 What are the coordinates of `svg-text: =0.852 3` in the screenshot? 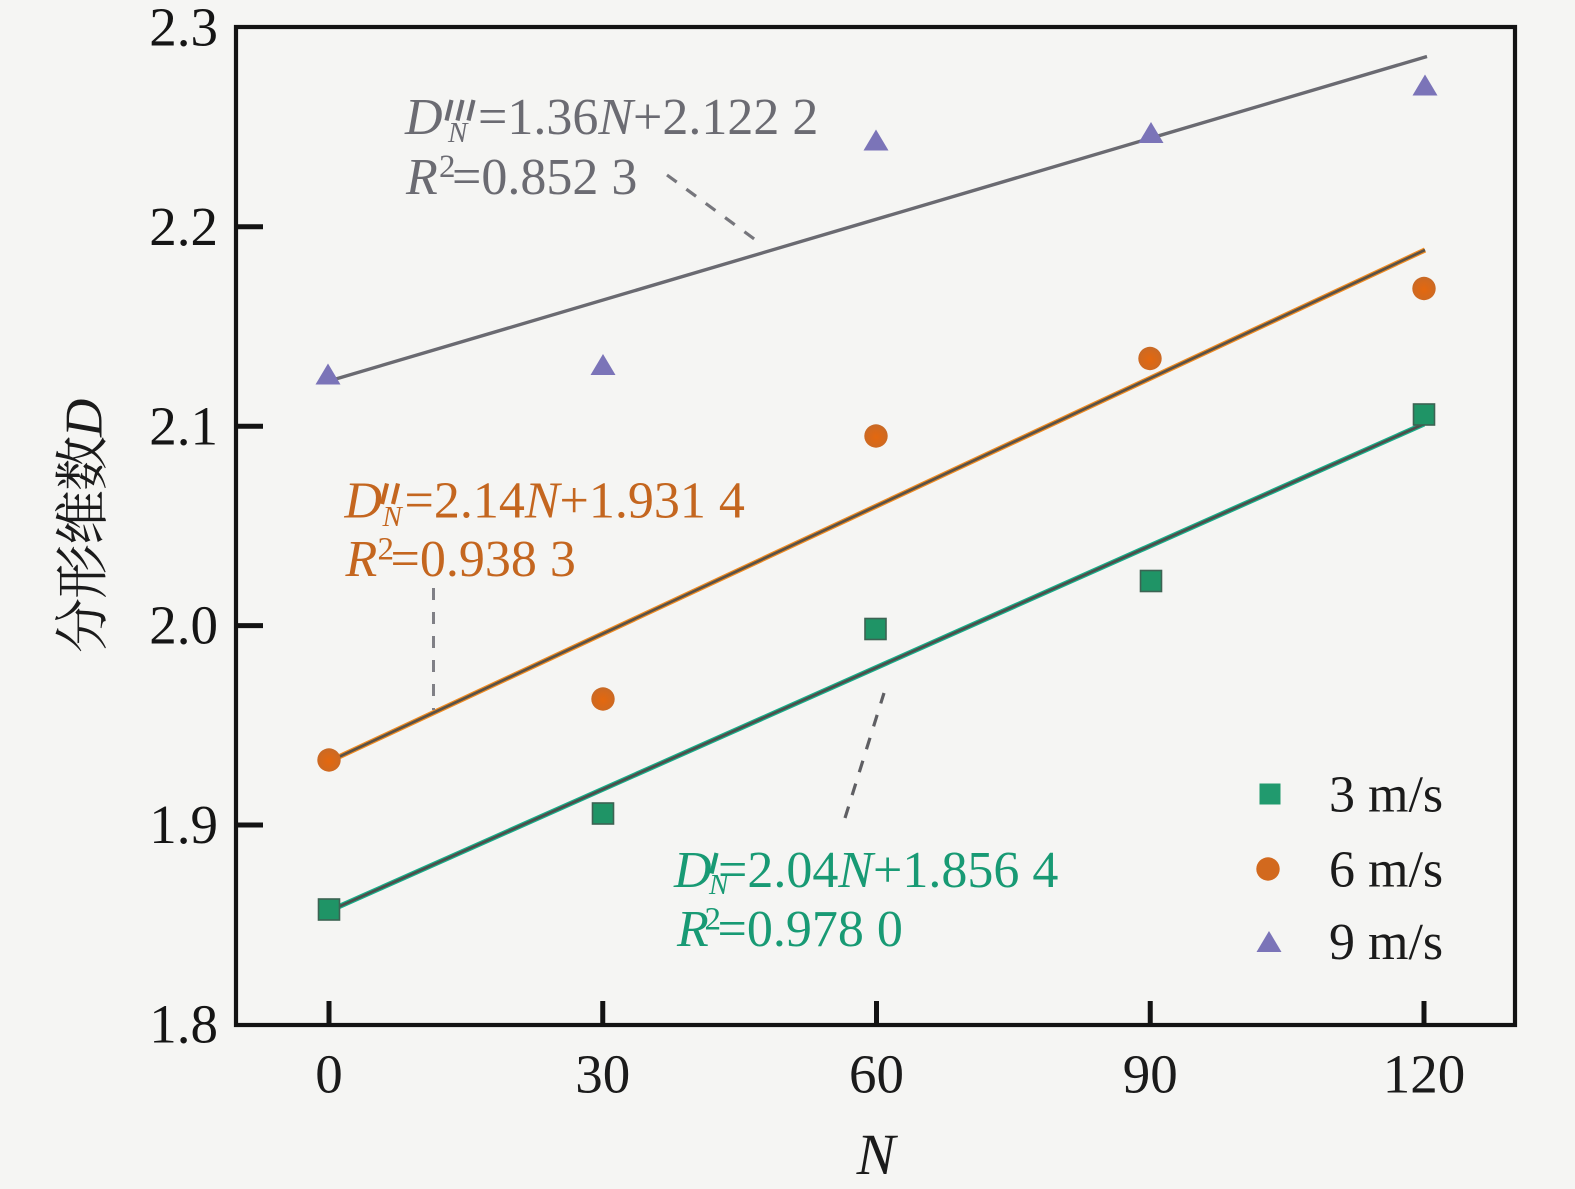 It's located at (544, 177).